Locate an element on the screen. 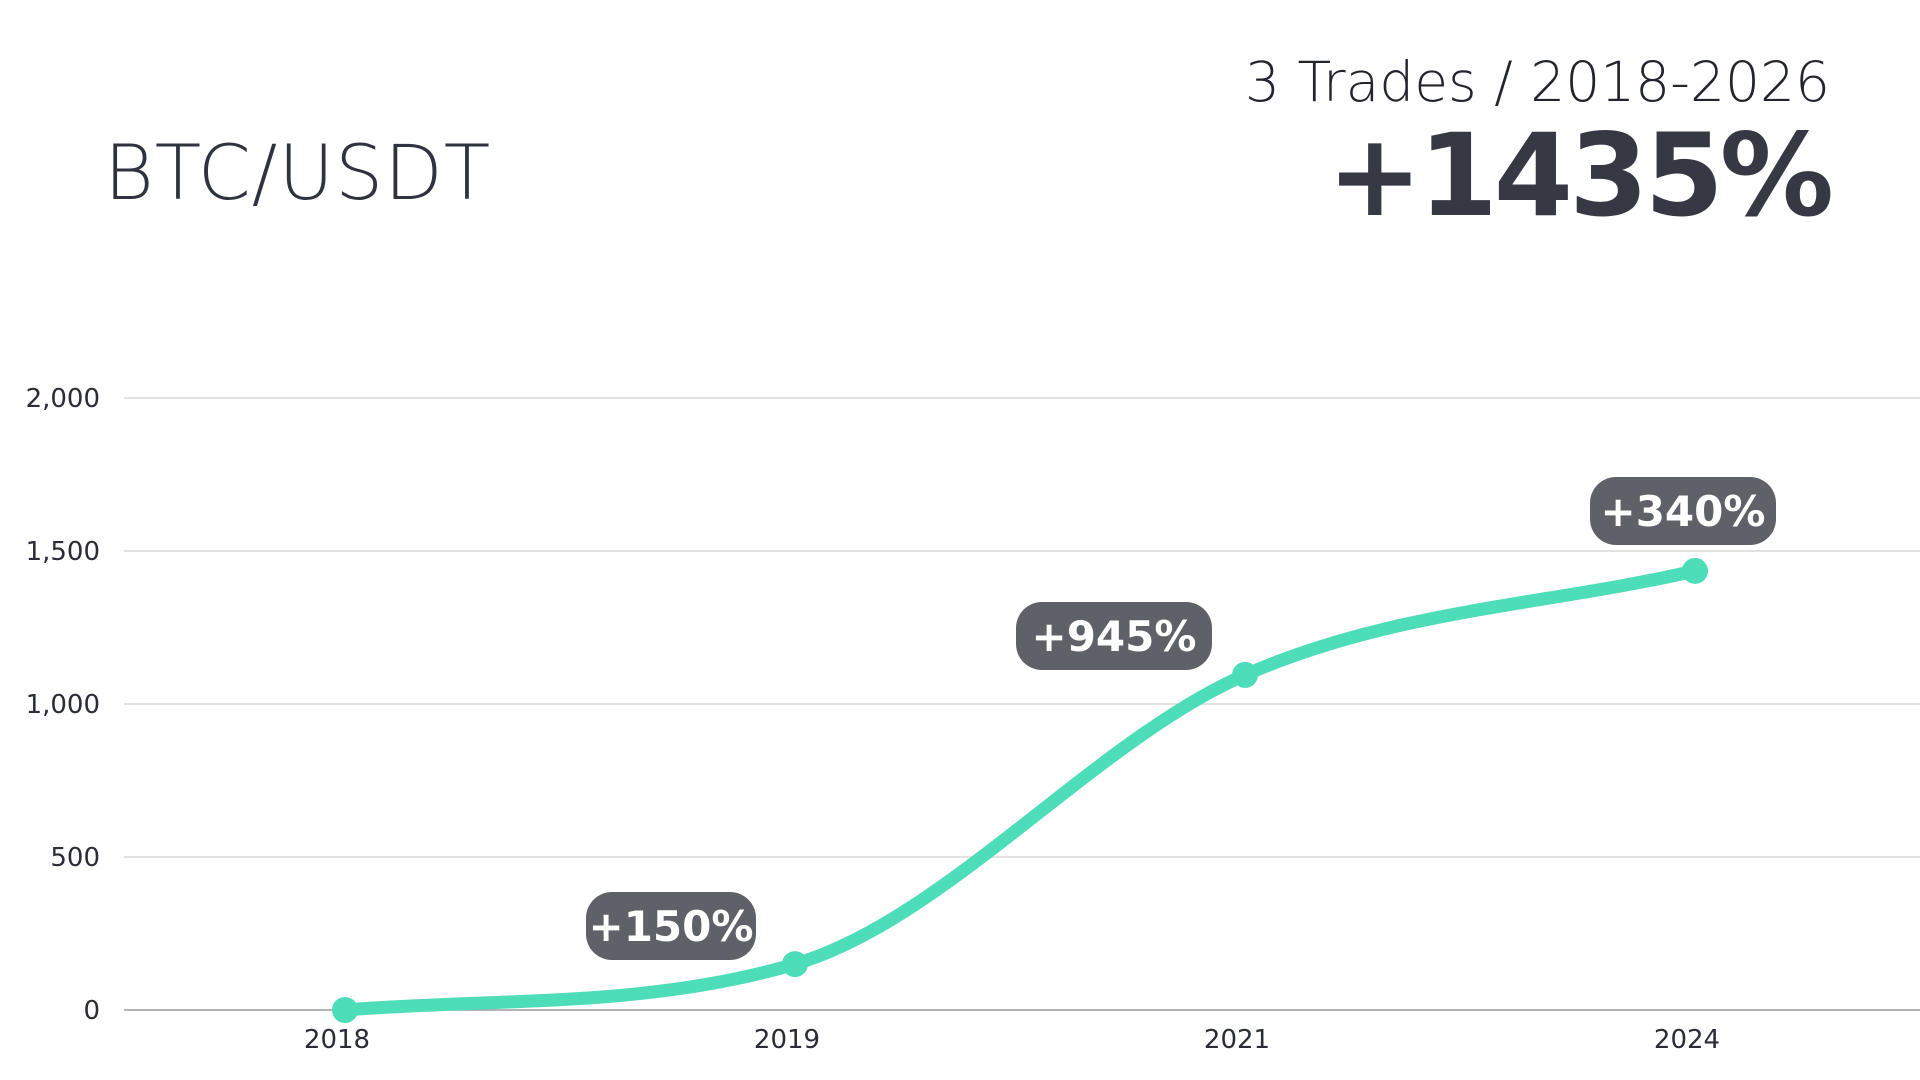 This screenshot has height=1080, width=1920. trades-summary: 3 Trades / 2018-2026 is located at coordinates (1537, 82).